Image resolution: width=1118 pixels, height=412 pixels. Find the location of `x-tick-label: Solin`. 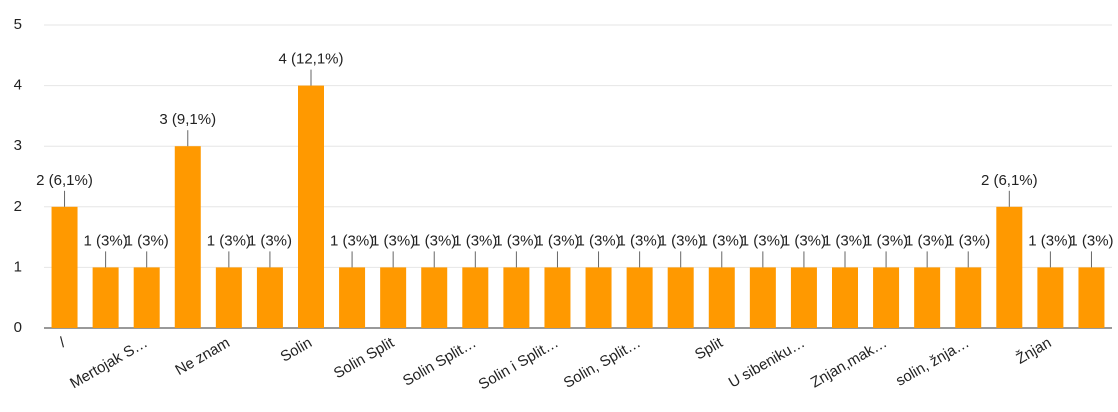

x-tick-label: Solin is located at coordinates (296, 349).